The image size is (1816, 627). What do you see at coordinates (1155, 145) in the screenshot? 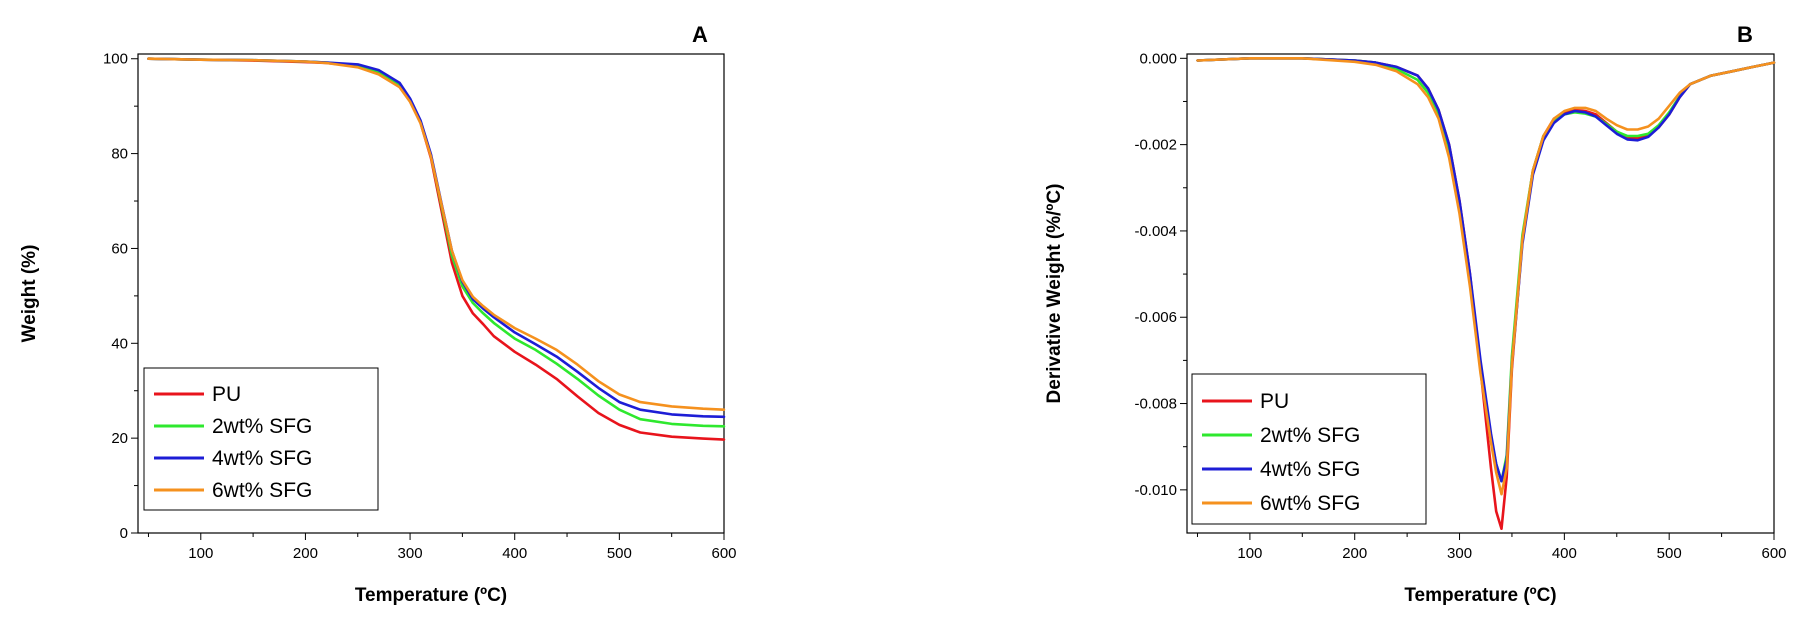
I see `y-tick-label: -0.002` at bounding box center [1155, 145].